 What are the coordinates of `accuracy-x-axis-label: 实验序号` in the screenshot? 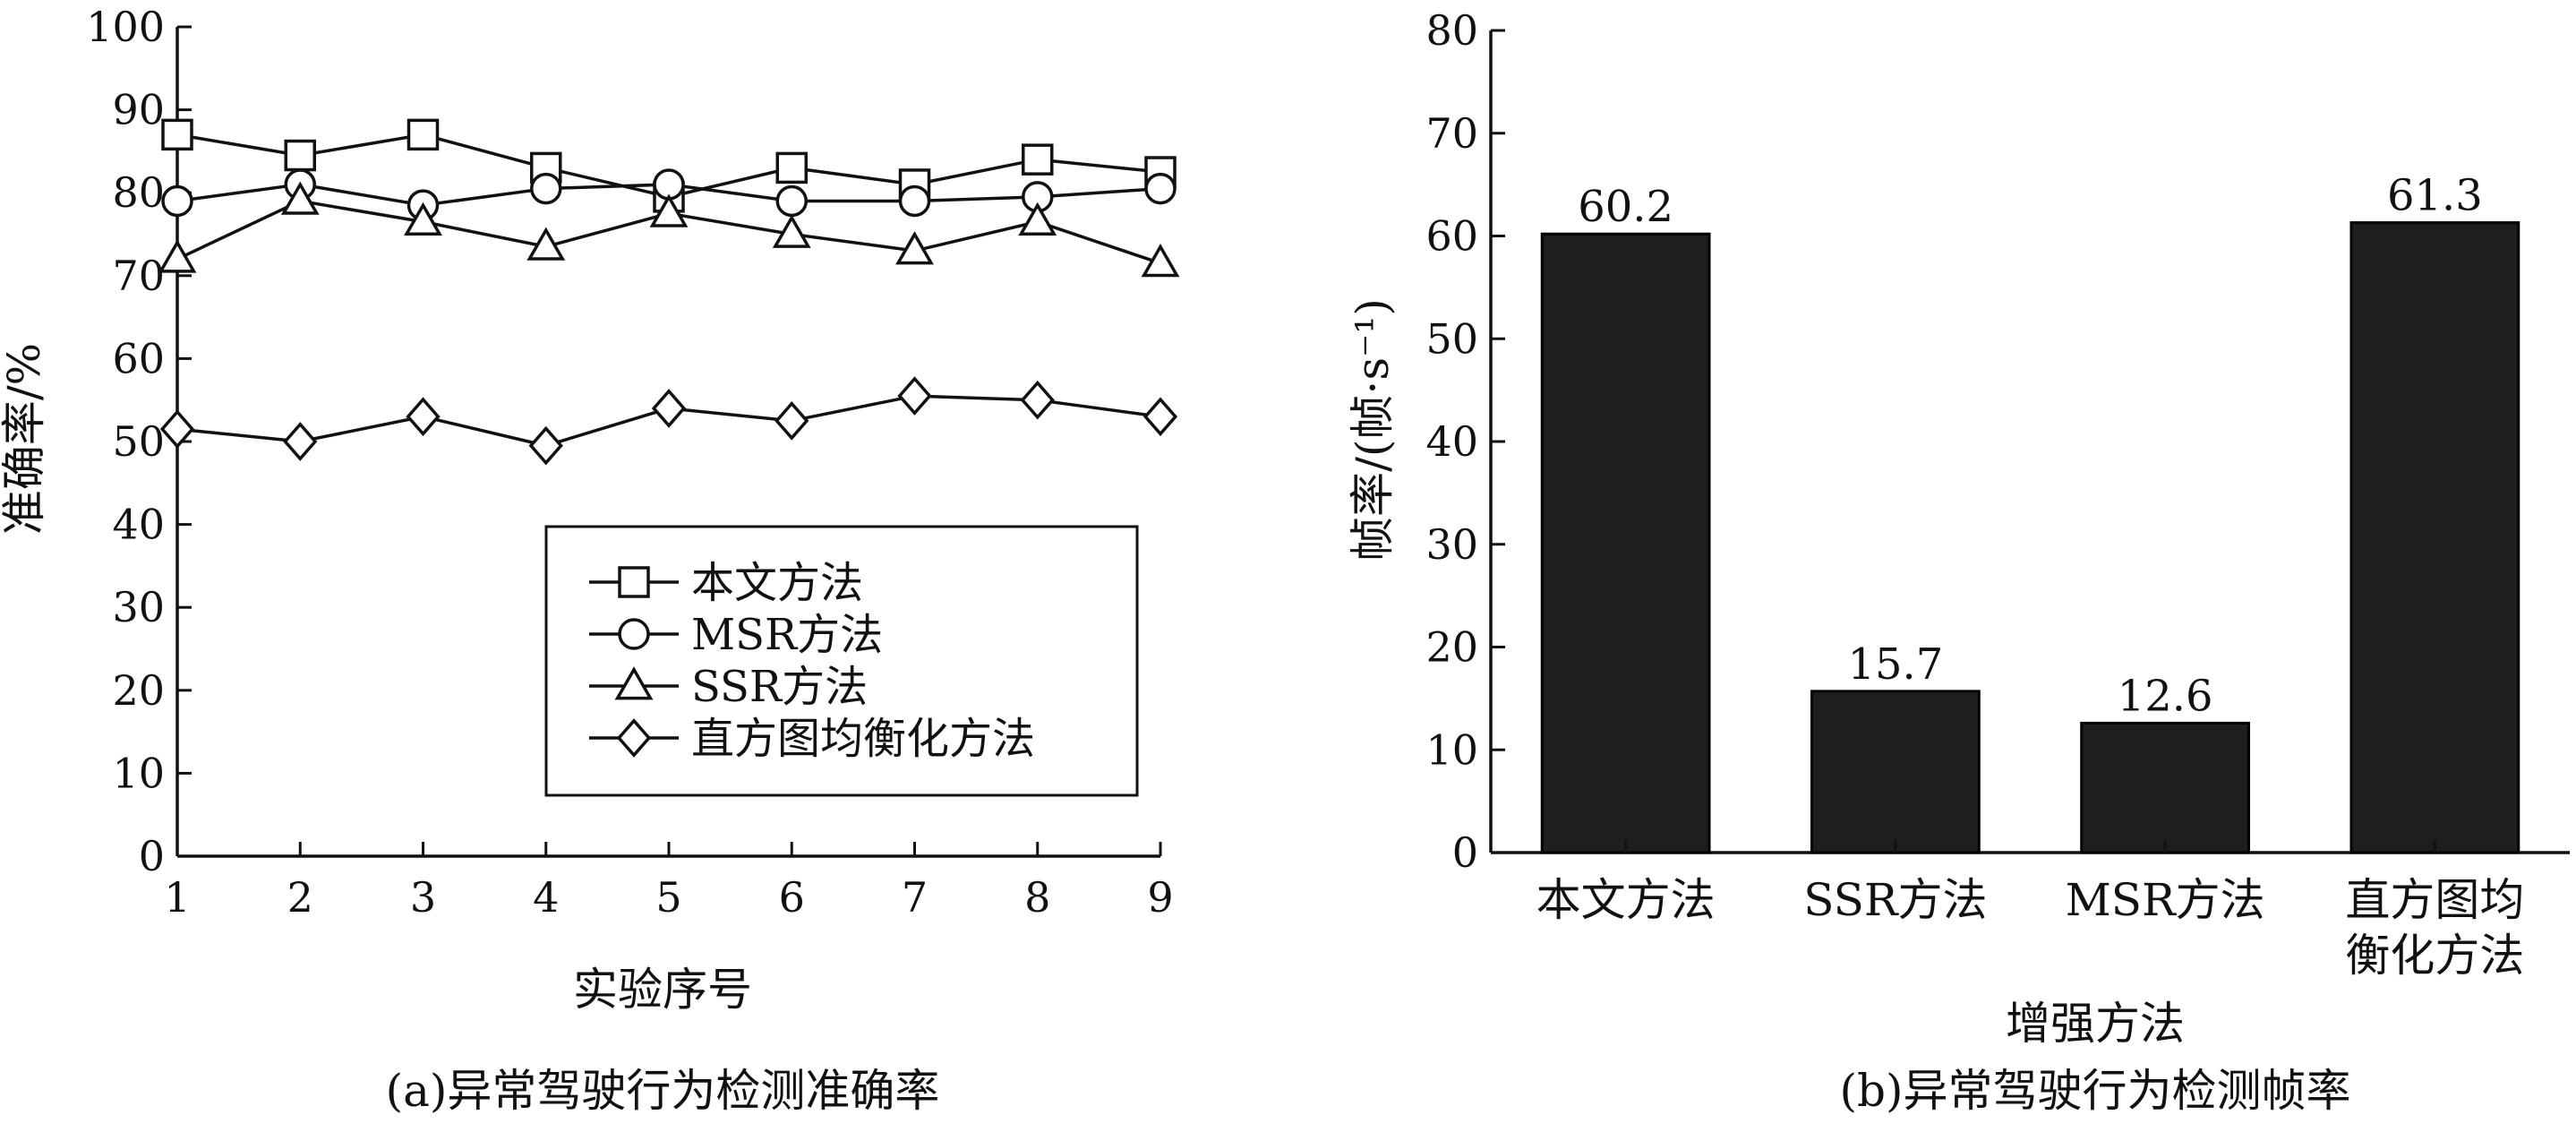 It's located at (662, 990).